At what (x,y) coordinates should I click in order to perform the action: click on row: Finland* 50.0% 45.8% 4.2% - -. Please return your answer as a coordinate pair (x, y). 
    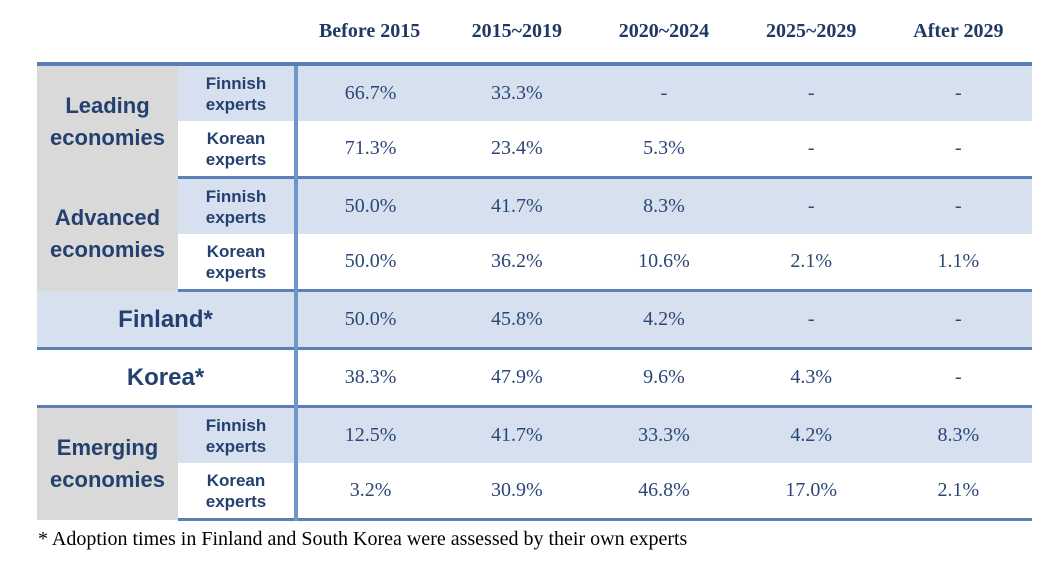
    Looking at the image, I should click on (534, 320).